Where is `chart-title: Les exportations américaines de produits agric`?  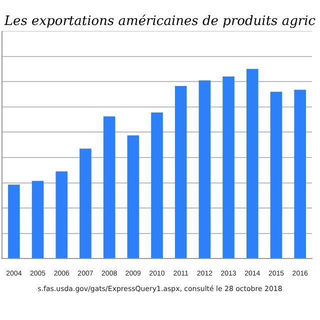 chart-title: Les exportations américaines de produits agric is located at coordinates (160, 21).